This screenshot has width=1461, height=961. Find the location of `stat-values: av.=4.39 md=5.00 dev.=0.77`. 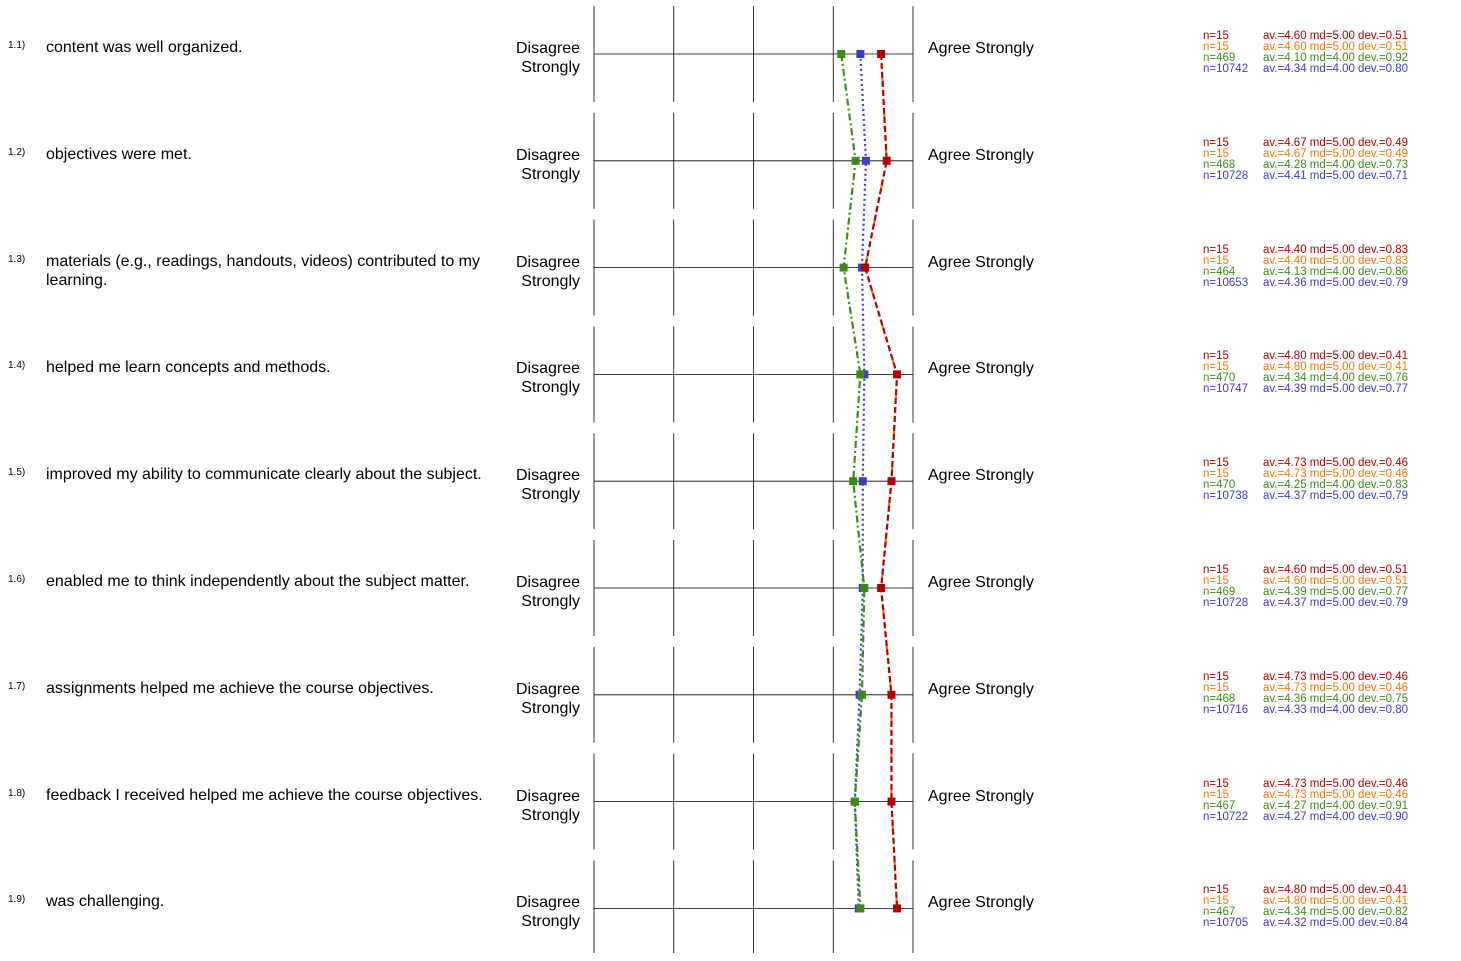

stat-values: av.=4.39 md=5.00 dev.=0.77 is located at coordinates (1336, 592).